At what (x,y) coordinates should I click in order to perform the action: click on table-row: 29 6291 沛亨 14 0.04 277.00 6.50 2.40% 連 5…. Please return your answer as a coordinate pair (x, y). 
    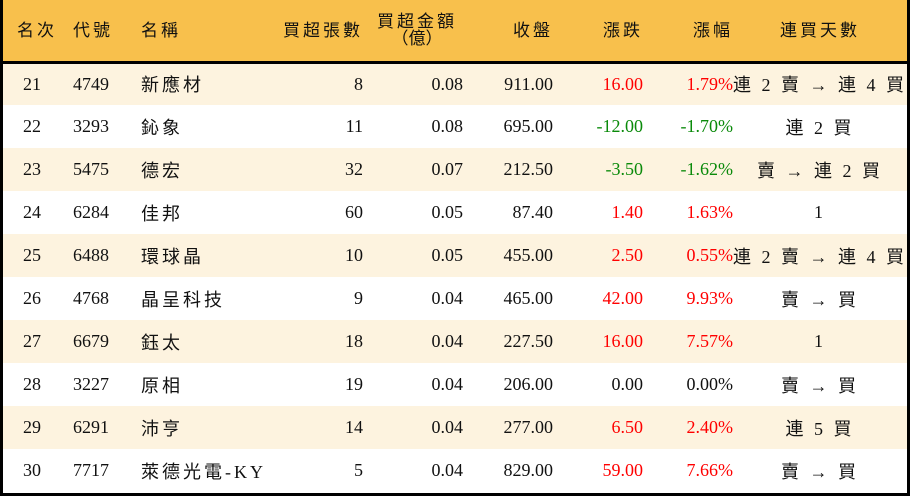
    Looking at the image, I should click on (455, 427).